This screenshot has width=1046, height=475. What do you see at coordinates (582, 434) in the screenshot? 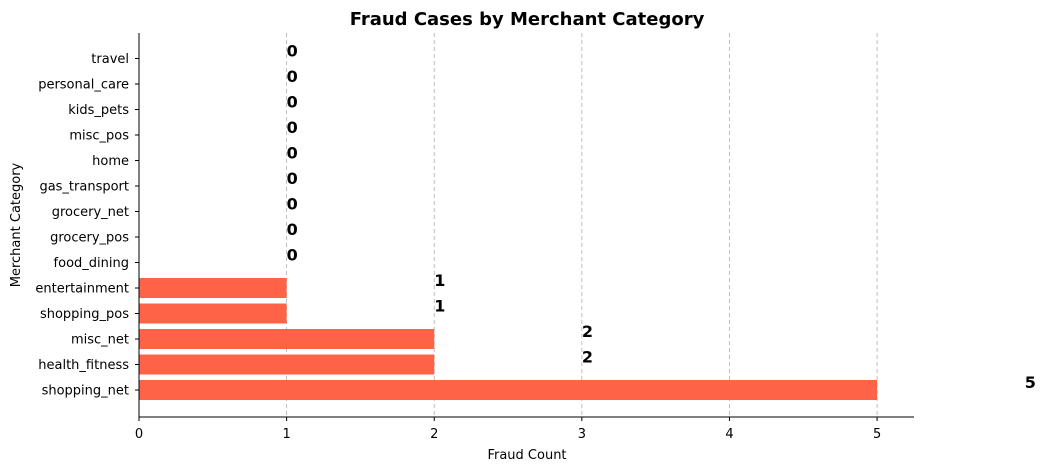
I see `x-tick-label-3: 3` at bounding box center [582, 434].